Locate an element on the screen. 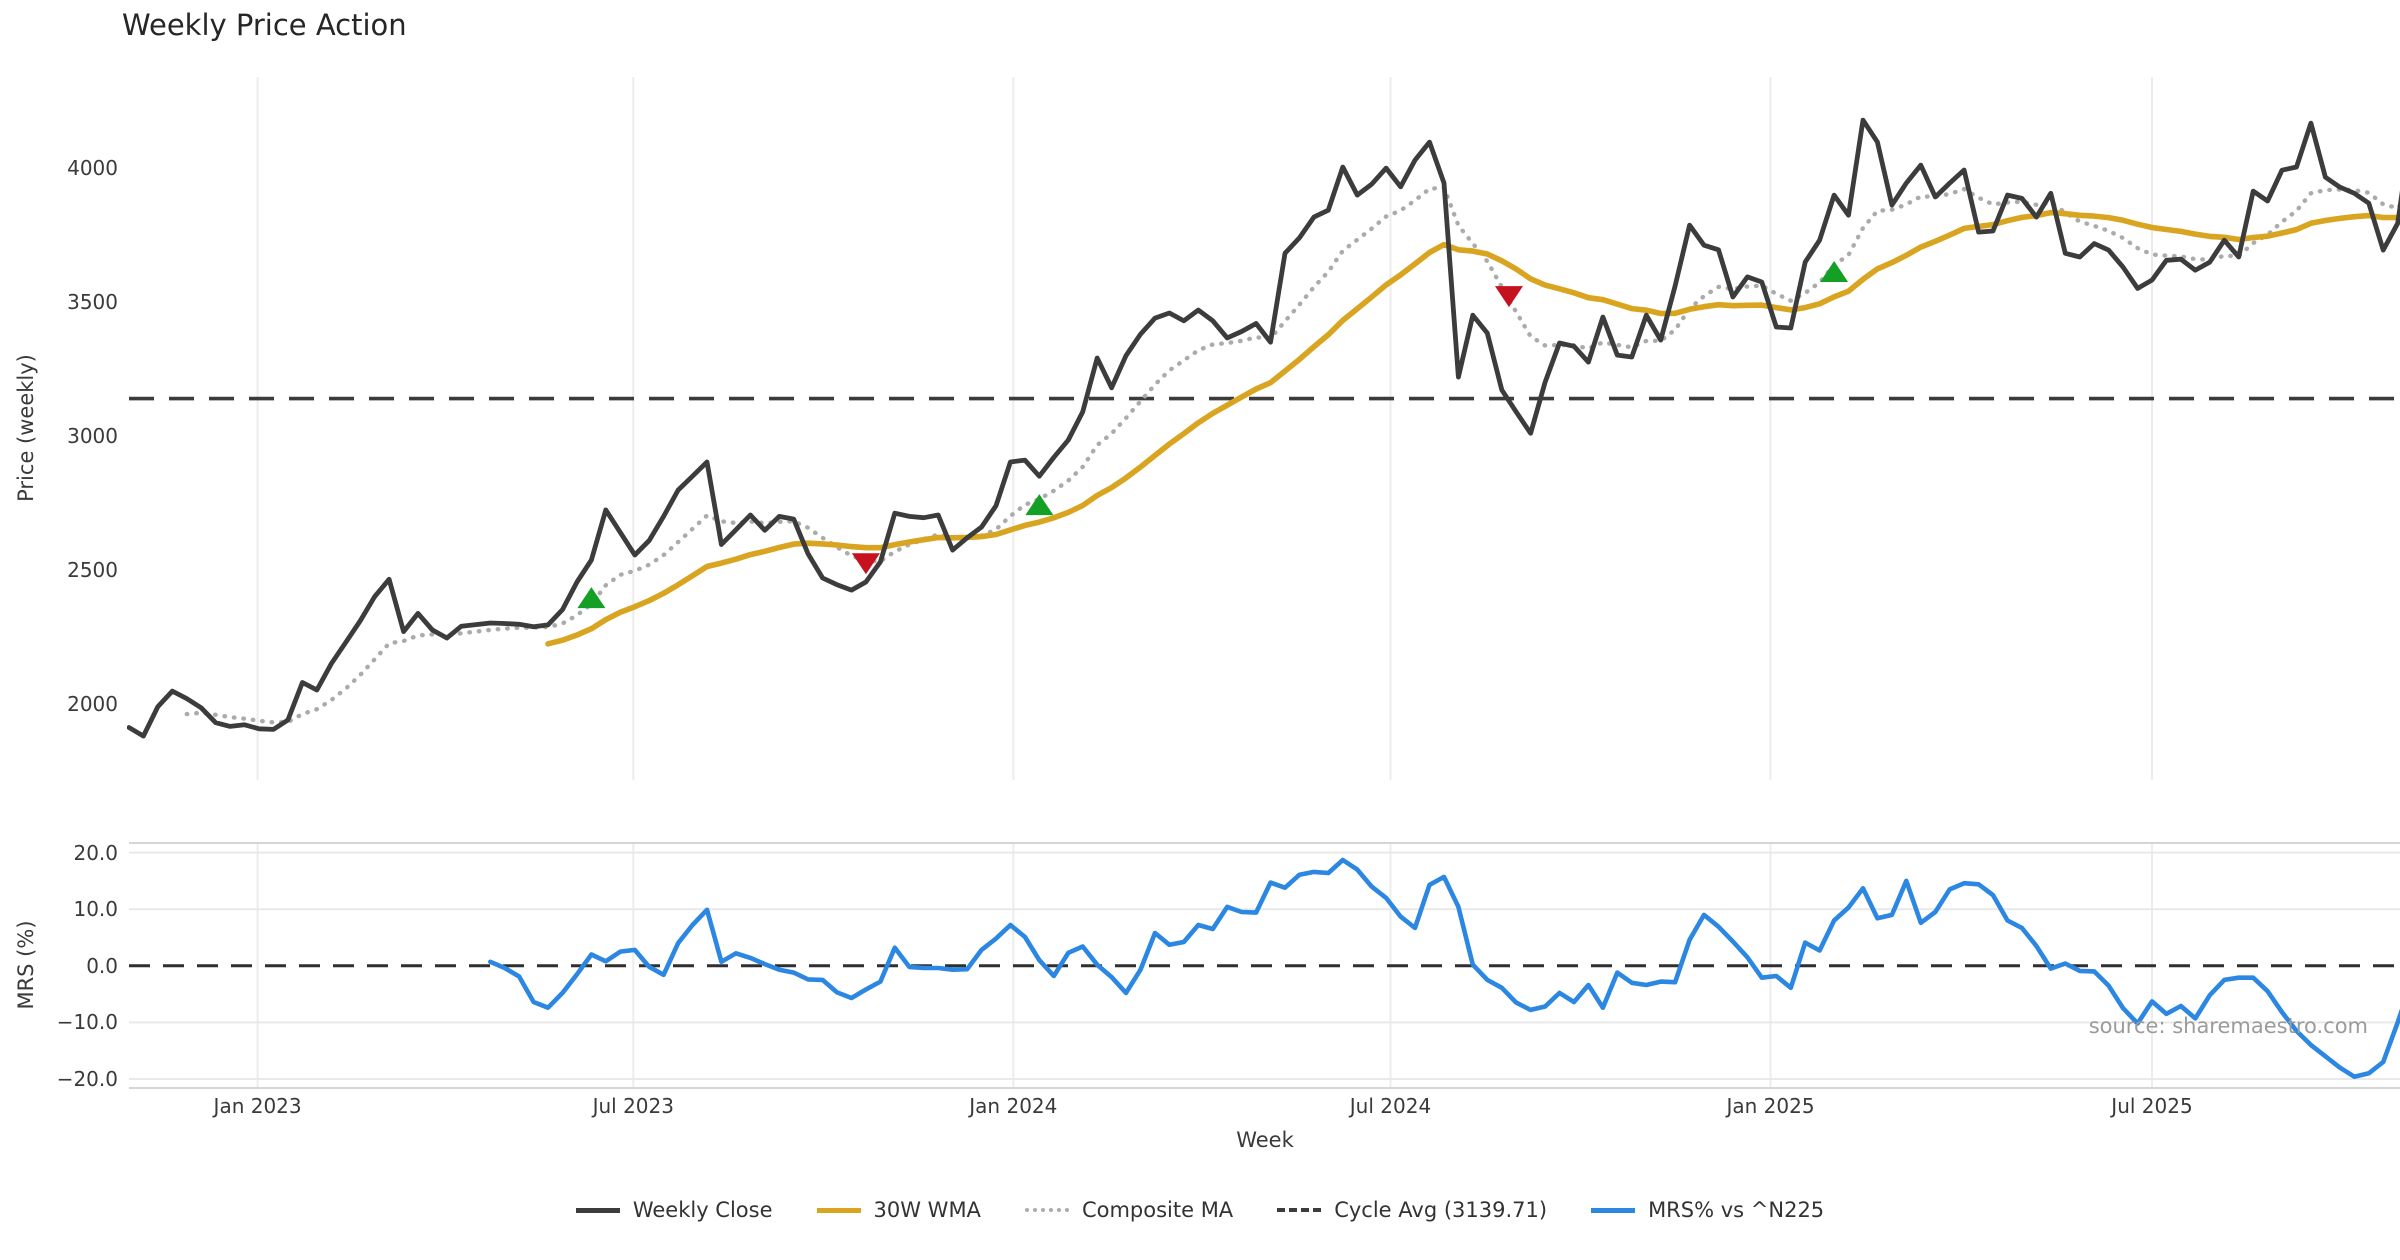 The width and height of the screenshot is (2400, 1260). cycle-avg-swatch-icon is located at coordinates (1299, 1210).